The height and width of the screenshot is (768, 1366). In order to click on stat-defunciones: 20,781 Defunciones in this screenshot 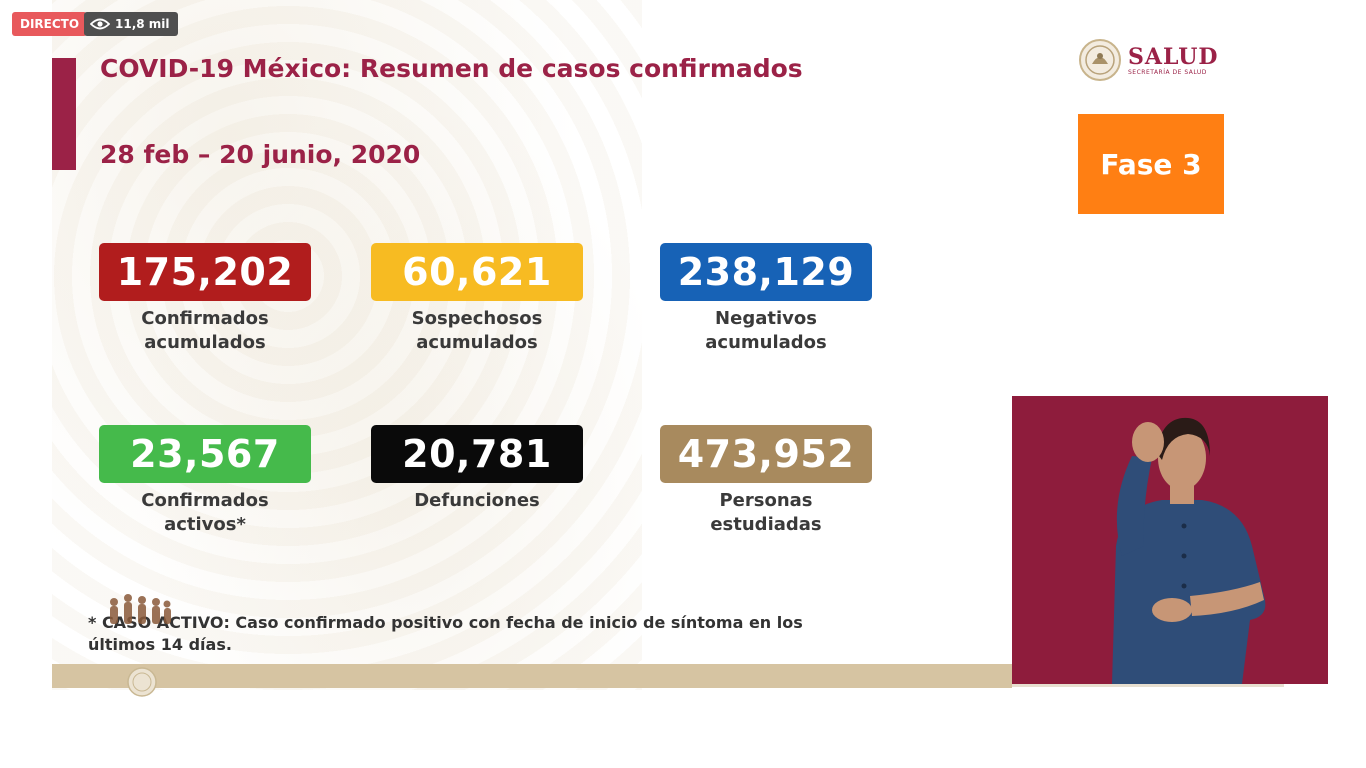, I will do `click(477, 469)`.